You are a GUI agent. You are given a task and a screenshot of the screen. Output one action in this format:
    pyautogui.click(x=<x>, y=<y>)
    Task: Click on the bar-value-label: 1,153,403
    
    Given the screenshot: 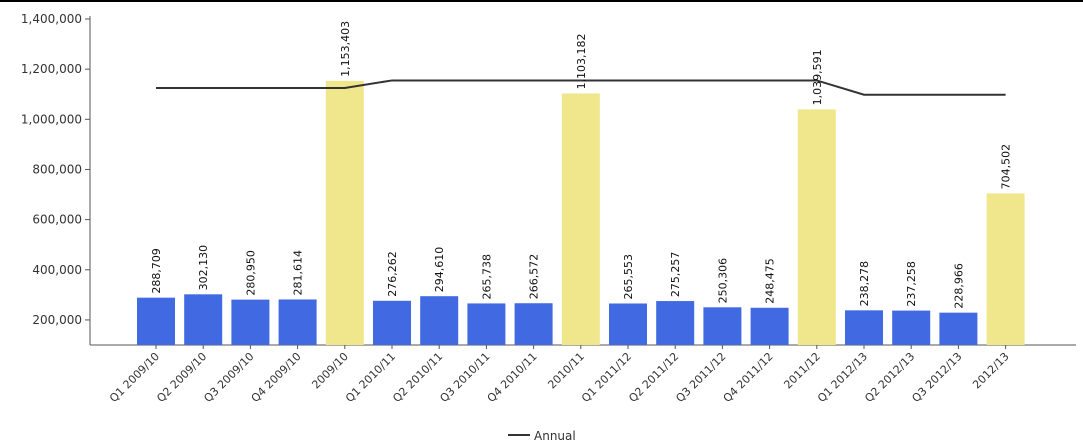 What is the action you would take?
    pyautogui.click(x=345, y=49)
    